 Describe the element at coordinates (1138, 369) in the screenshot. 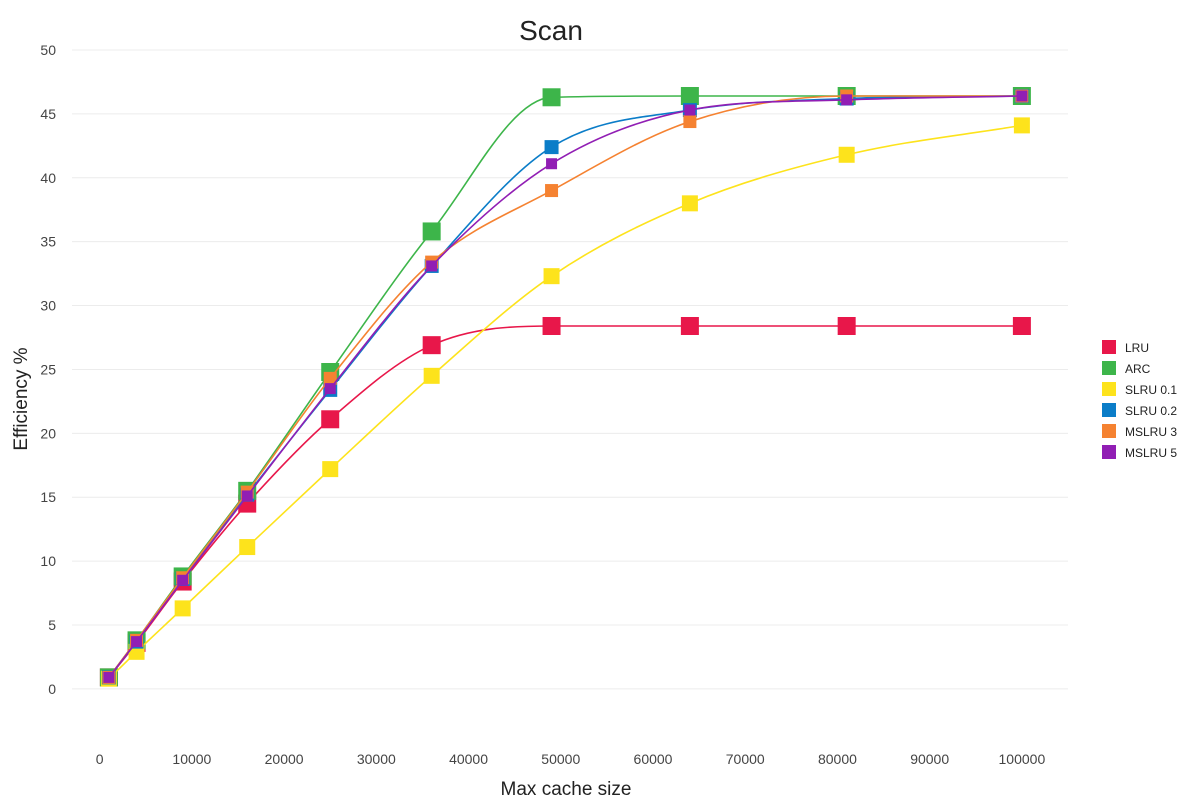

I see `legend-label: ARC` at that location.